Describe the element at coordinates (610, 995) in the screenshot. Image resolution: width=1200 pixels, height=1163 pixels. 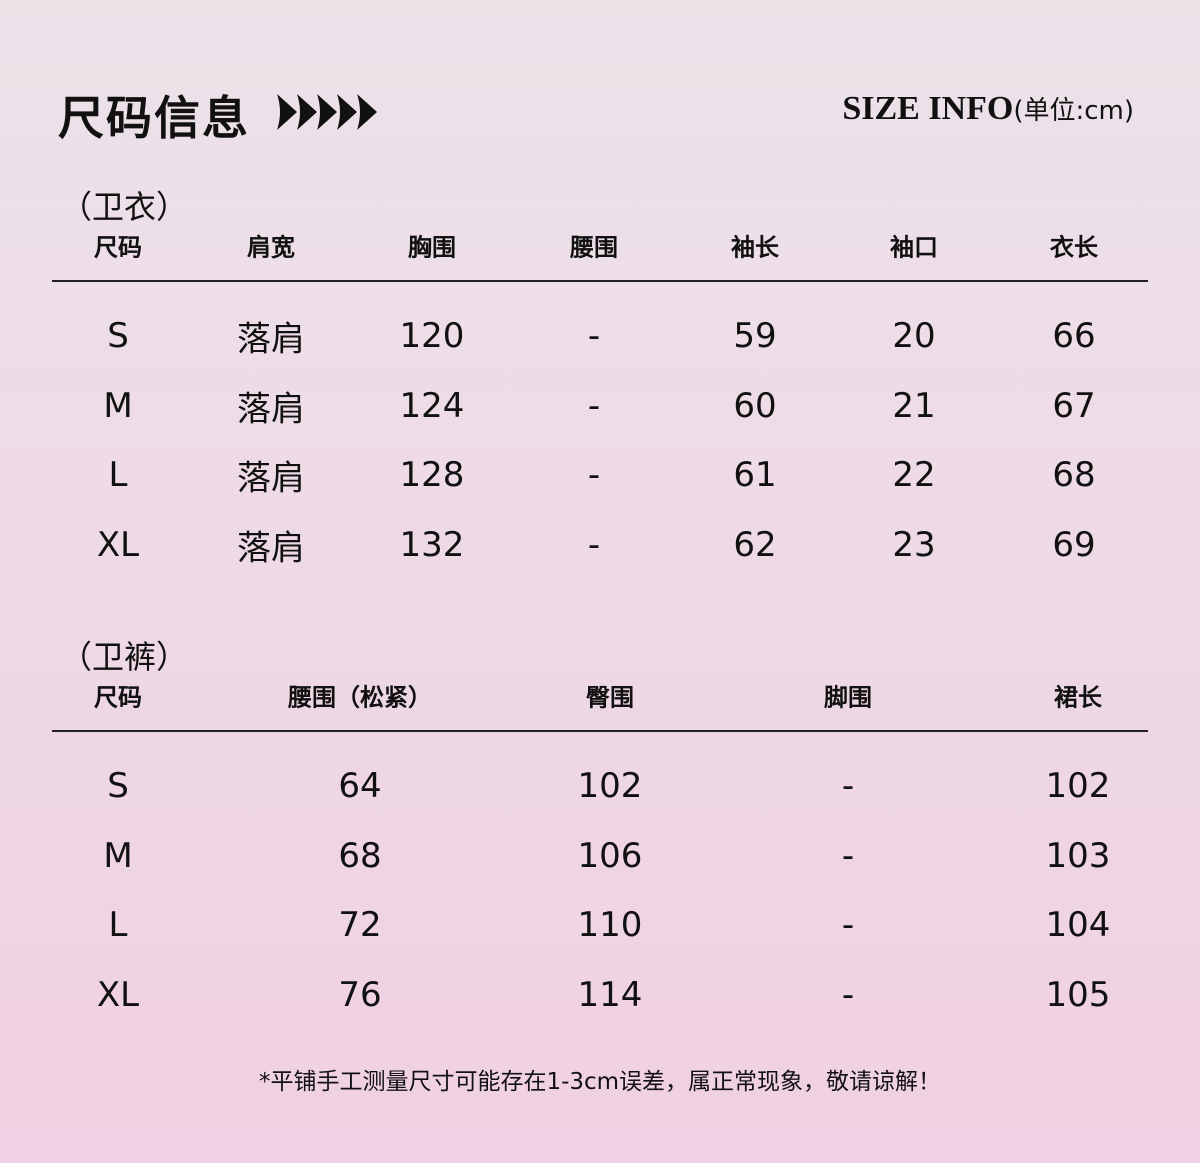
I see `table-cell: 114` at that location.